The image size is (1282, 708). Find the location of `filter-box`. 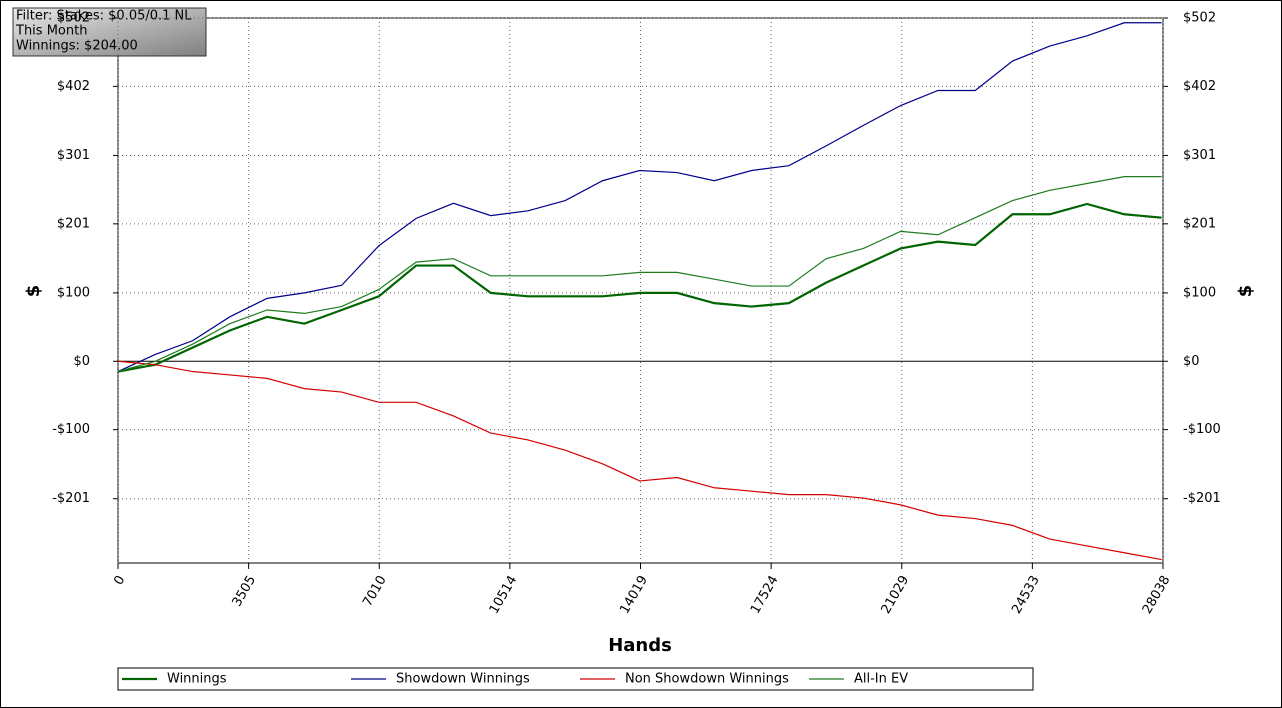

filter-box is located at coordinates (109, 32).